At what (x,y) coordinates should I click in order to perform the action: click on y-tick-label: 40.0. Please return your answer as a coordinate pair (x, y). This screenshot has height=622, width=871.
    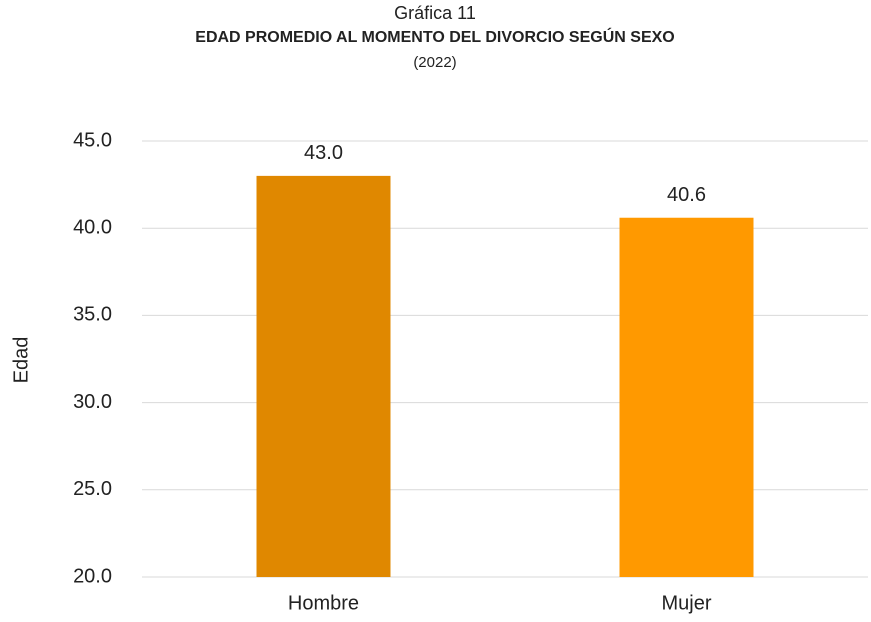
    Looking at the image, I should click on (92, 227).